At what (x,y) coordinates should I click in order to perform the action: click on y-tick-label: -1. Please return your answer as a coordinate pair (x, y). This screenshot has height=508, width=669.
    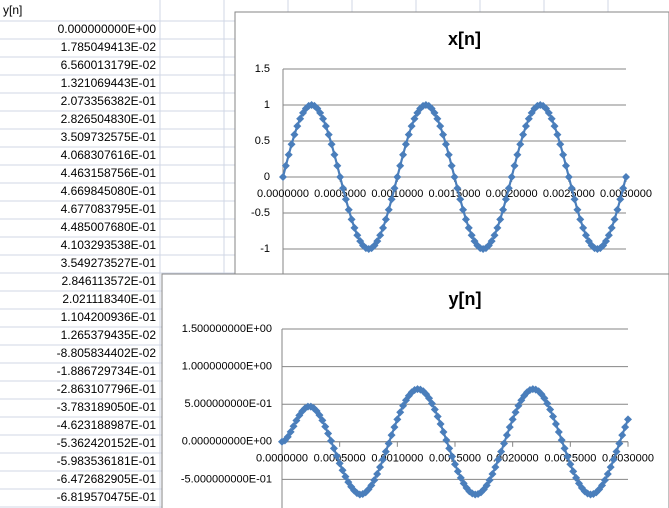
    Looking at the image, I should click on (265, 249).